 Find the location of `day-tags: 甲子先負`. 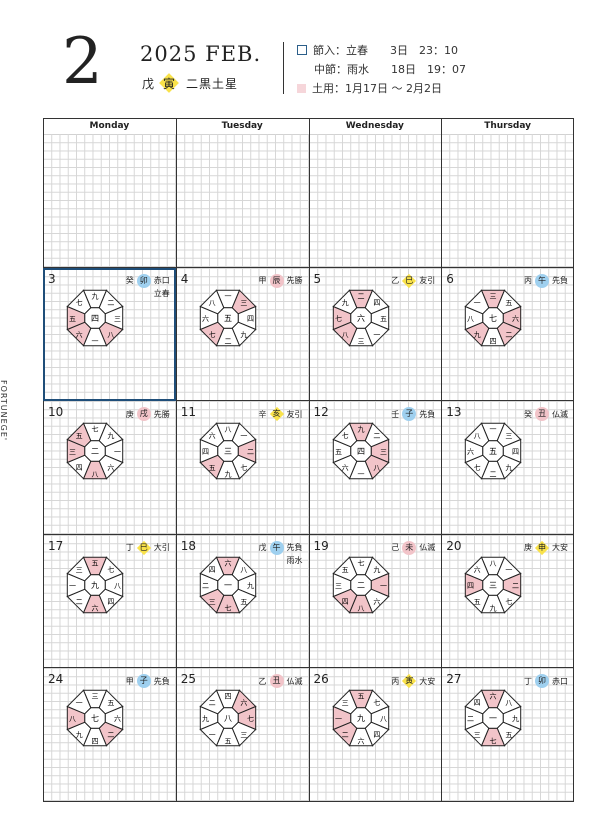

day-tags: 甲子先負 is located at coordinates (148, 681).